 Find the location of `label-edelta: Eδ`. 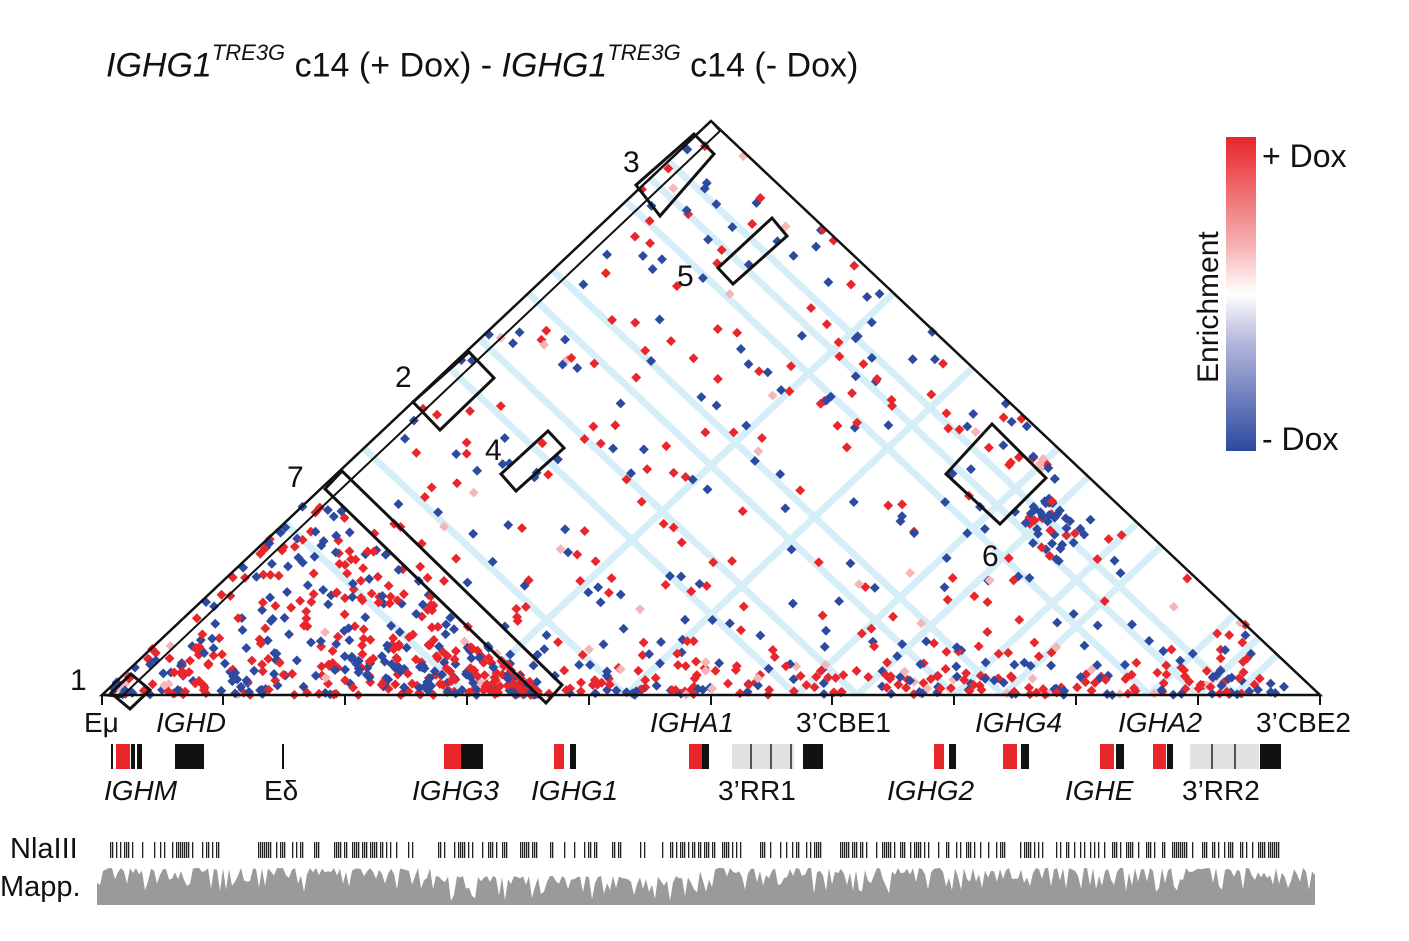

label-edelta: Eδ is located at coordinates (281, 790).